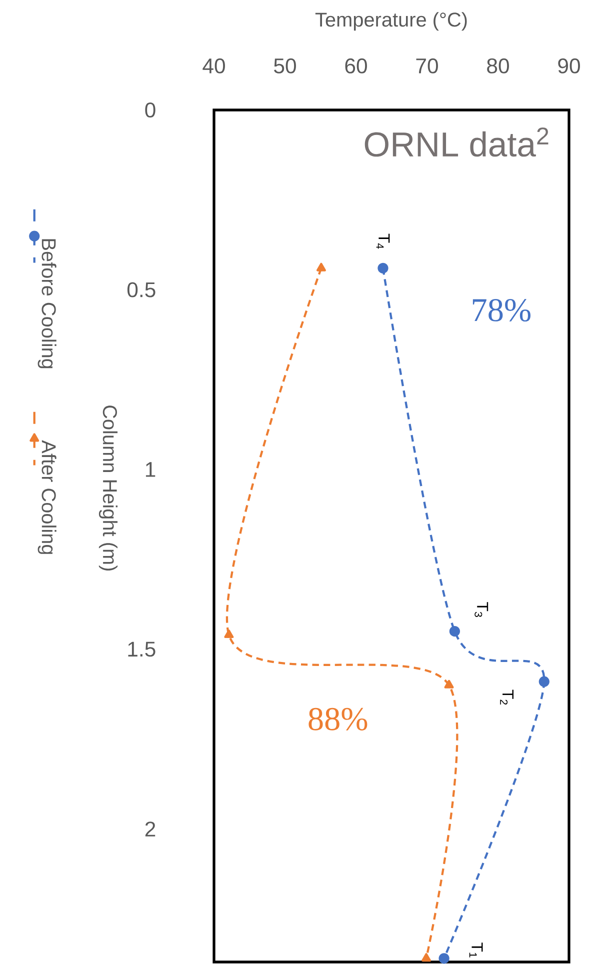 The height and width of the screenshot is (964, 610). Describe the element at coordinates (427, 66) in the screenshot. I see `x-tick-label: 70` at that location.